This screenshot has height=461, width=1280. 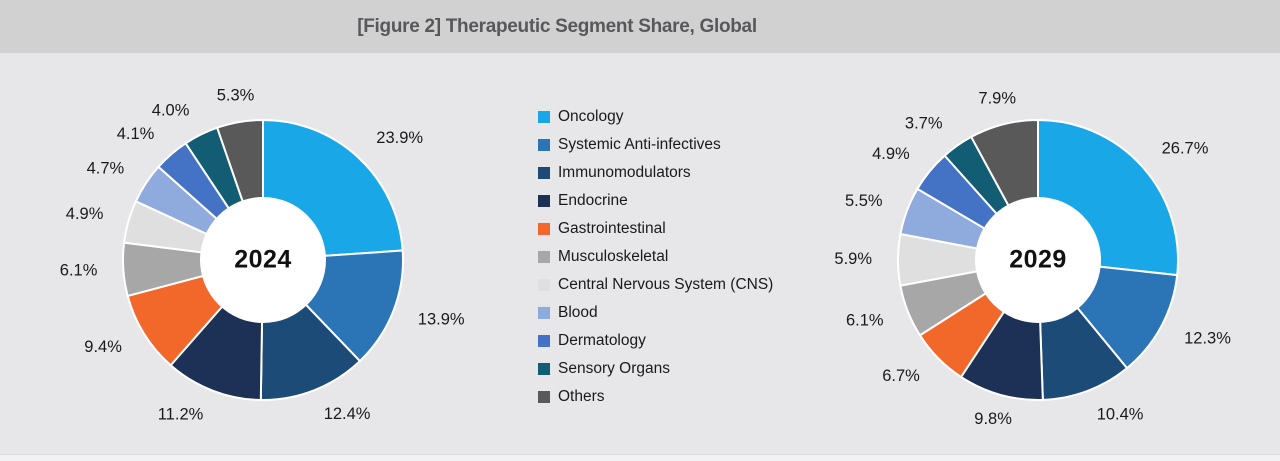 I want to click on legend-item-label: Oncology, so click(x=591, y=116).